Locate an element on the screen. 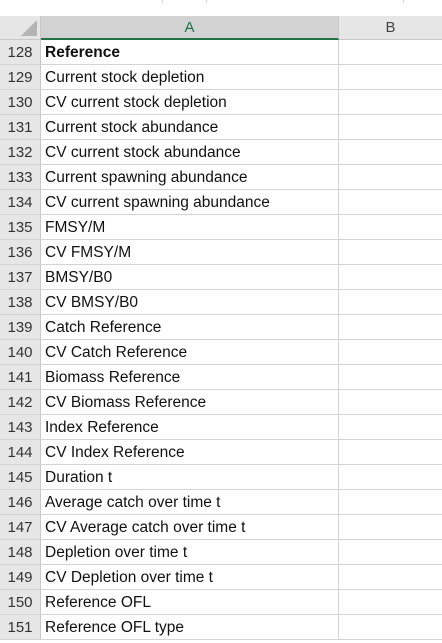 This screenshot has height=643, width=442. row-header: 140 is located at coordinates (20, 352).